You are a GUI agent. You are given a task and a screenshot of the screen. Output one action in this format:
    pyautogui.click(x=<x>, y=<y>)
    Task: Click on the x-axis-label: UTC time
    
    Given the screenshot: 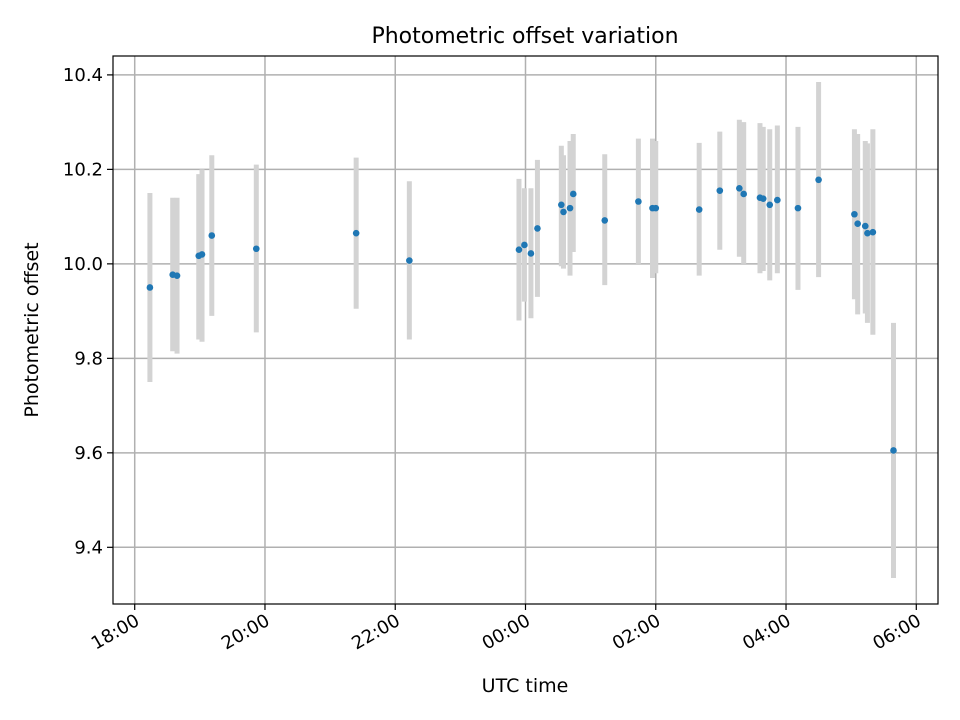 What is the action you would take?
    pyautogui.click(x=525, y=686)
    